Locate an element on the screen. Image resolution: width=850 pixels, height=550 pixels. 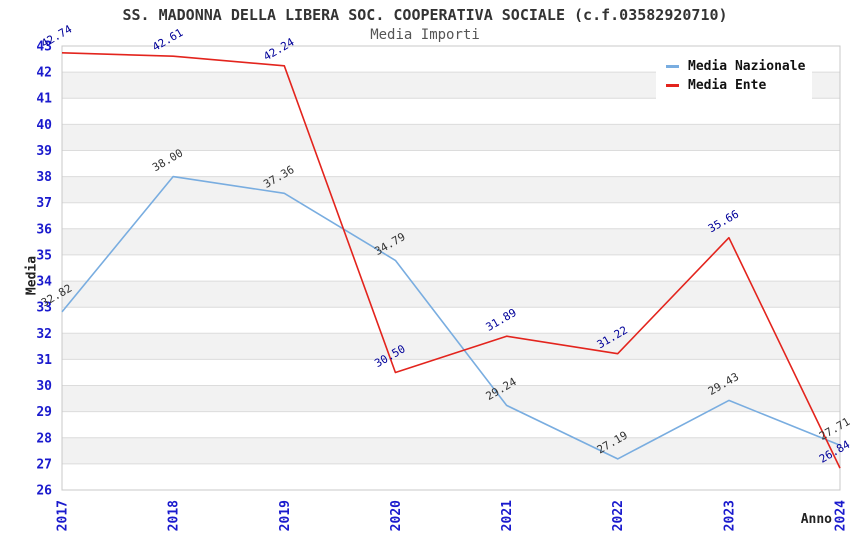
y-tick-label: 28 is located at coordinates (44, 438).